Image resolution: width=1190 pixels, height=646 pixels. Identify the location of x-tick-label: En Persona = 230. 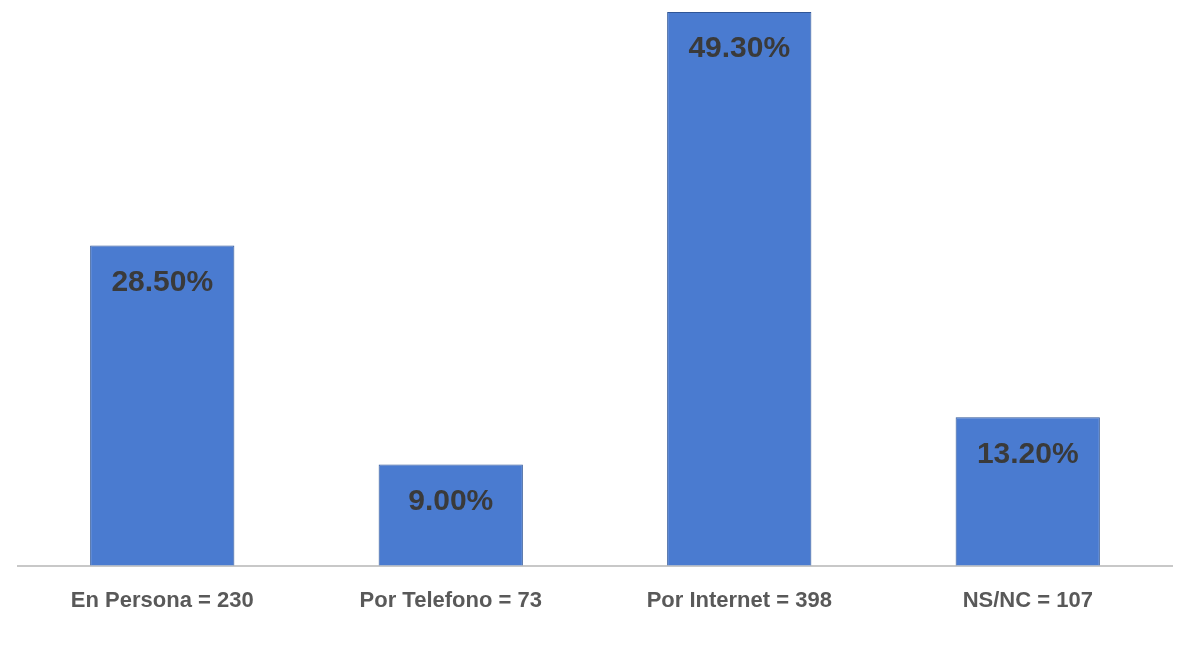
(162, 599).